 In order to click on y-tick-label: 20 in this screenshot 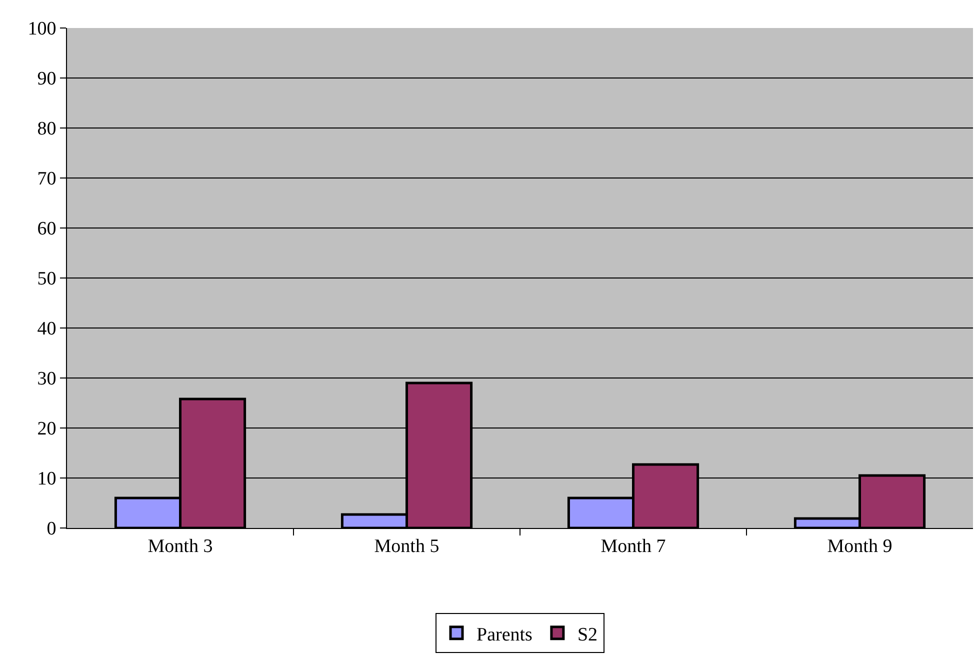, I will do `click(46, 429)`.